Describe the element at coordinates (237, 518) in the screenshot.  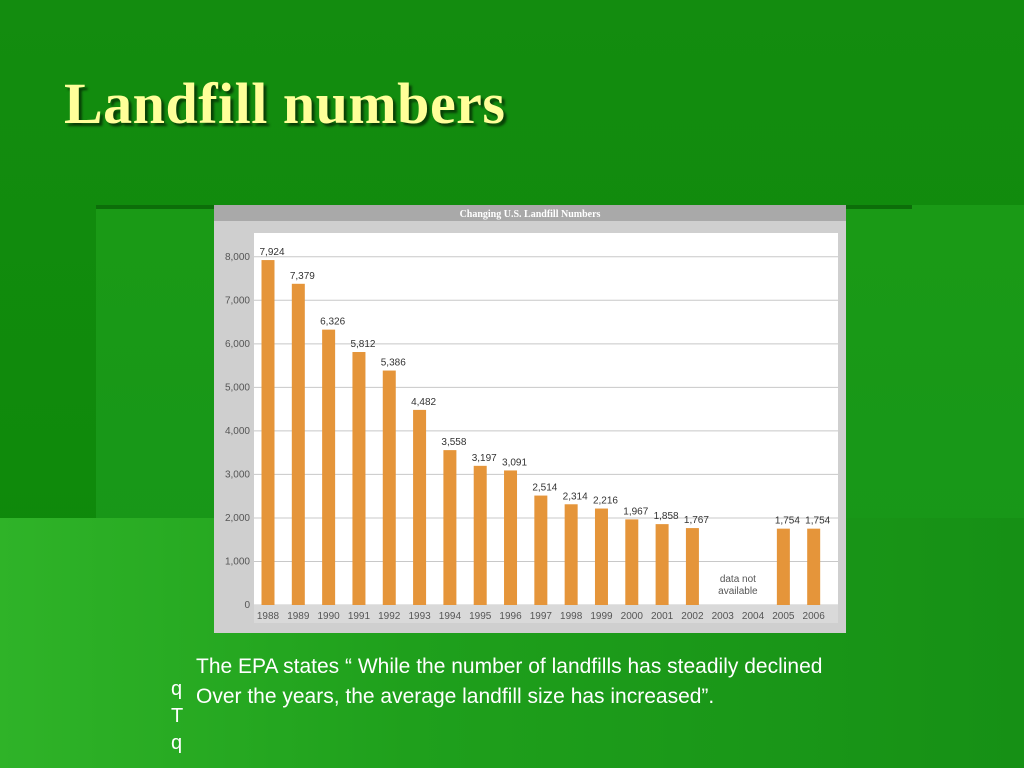
I see `y-tick-label: 2,000` at that location.